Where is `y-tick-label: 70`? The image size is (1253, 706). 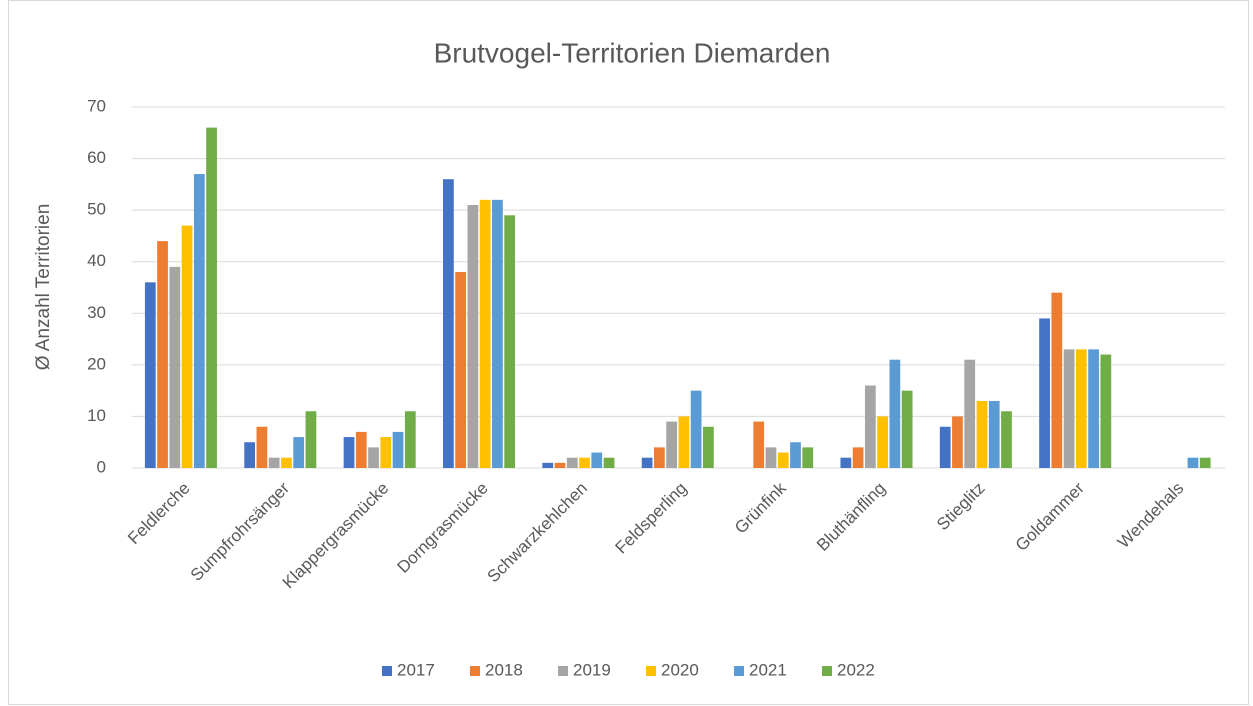 y-tick-label: 70 is located at coordinates (96, 105).